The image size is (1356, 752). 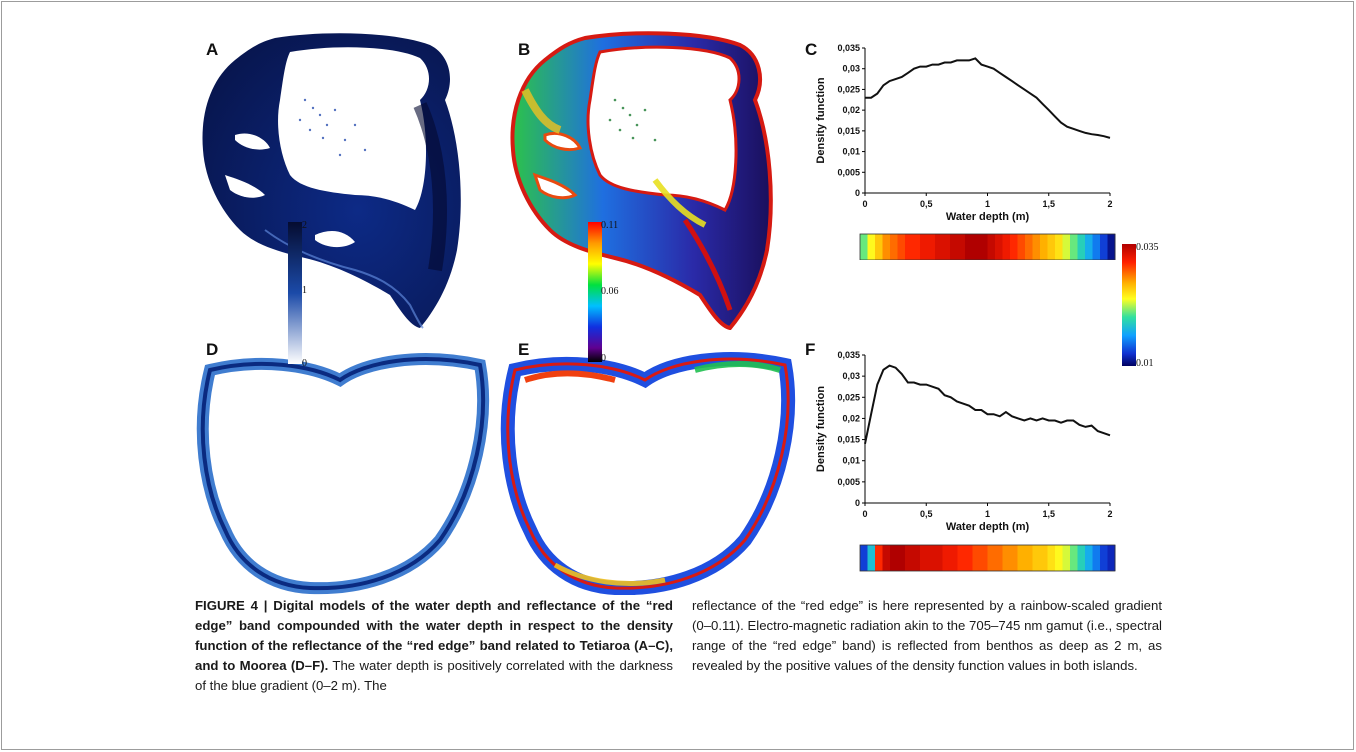 What do you see at coordinates (304, 225) in the screenshot?
I see `depth-scale-max: 2` at bounding box center [304, 225].